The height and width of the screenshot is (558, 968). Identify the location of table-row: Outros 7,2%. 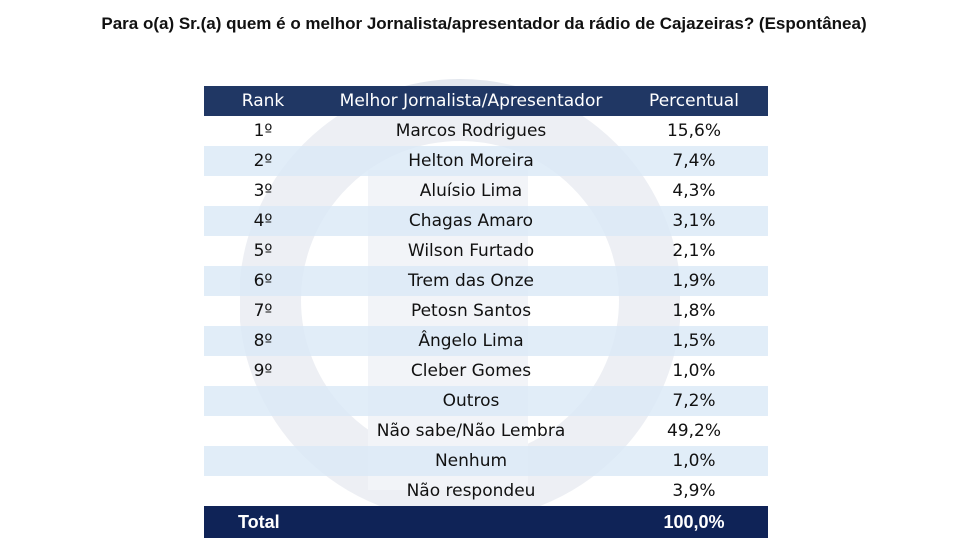
(486, 401).